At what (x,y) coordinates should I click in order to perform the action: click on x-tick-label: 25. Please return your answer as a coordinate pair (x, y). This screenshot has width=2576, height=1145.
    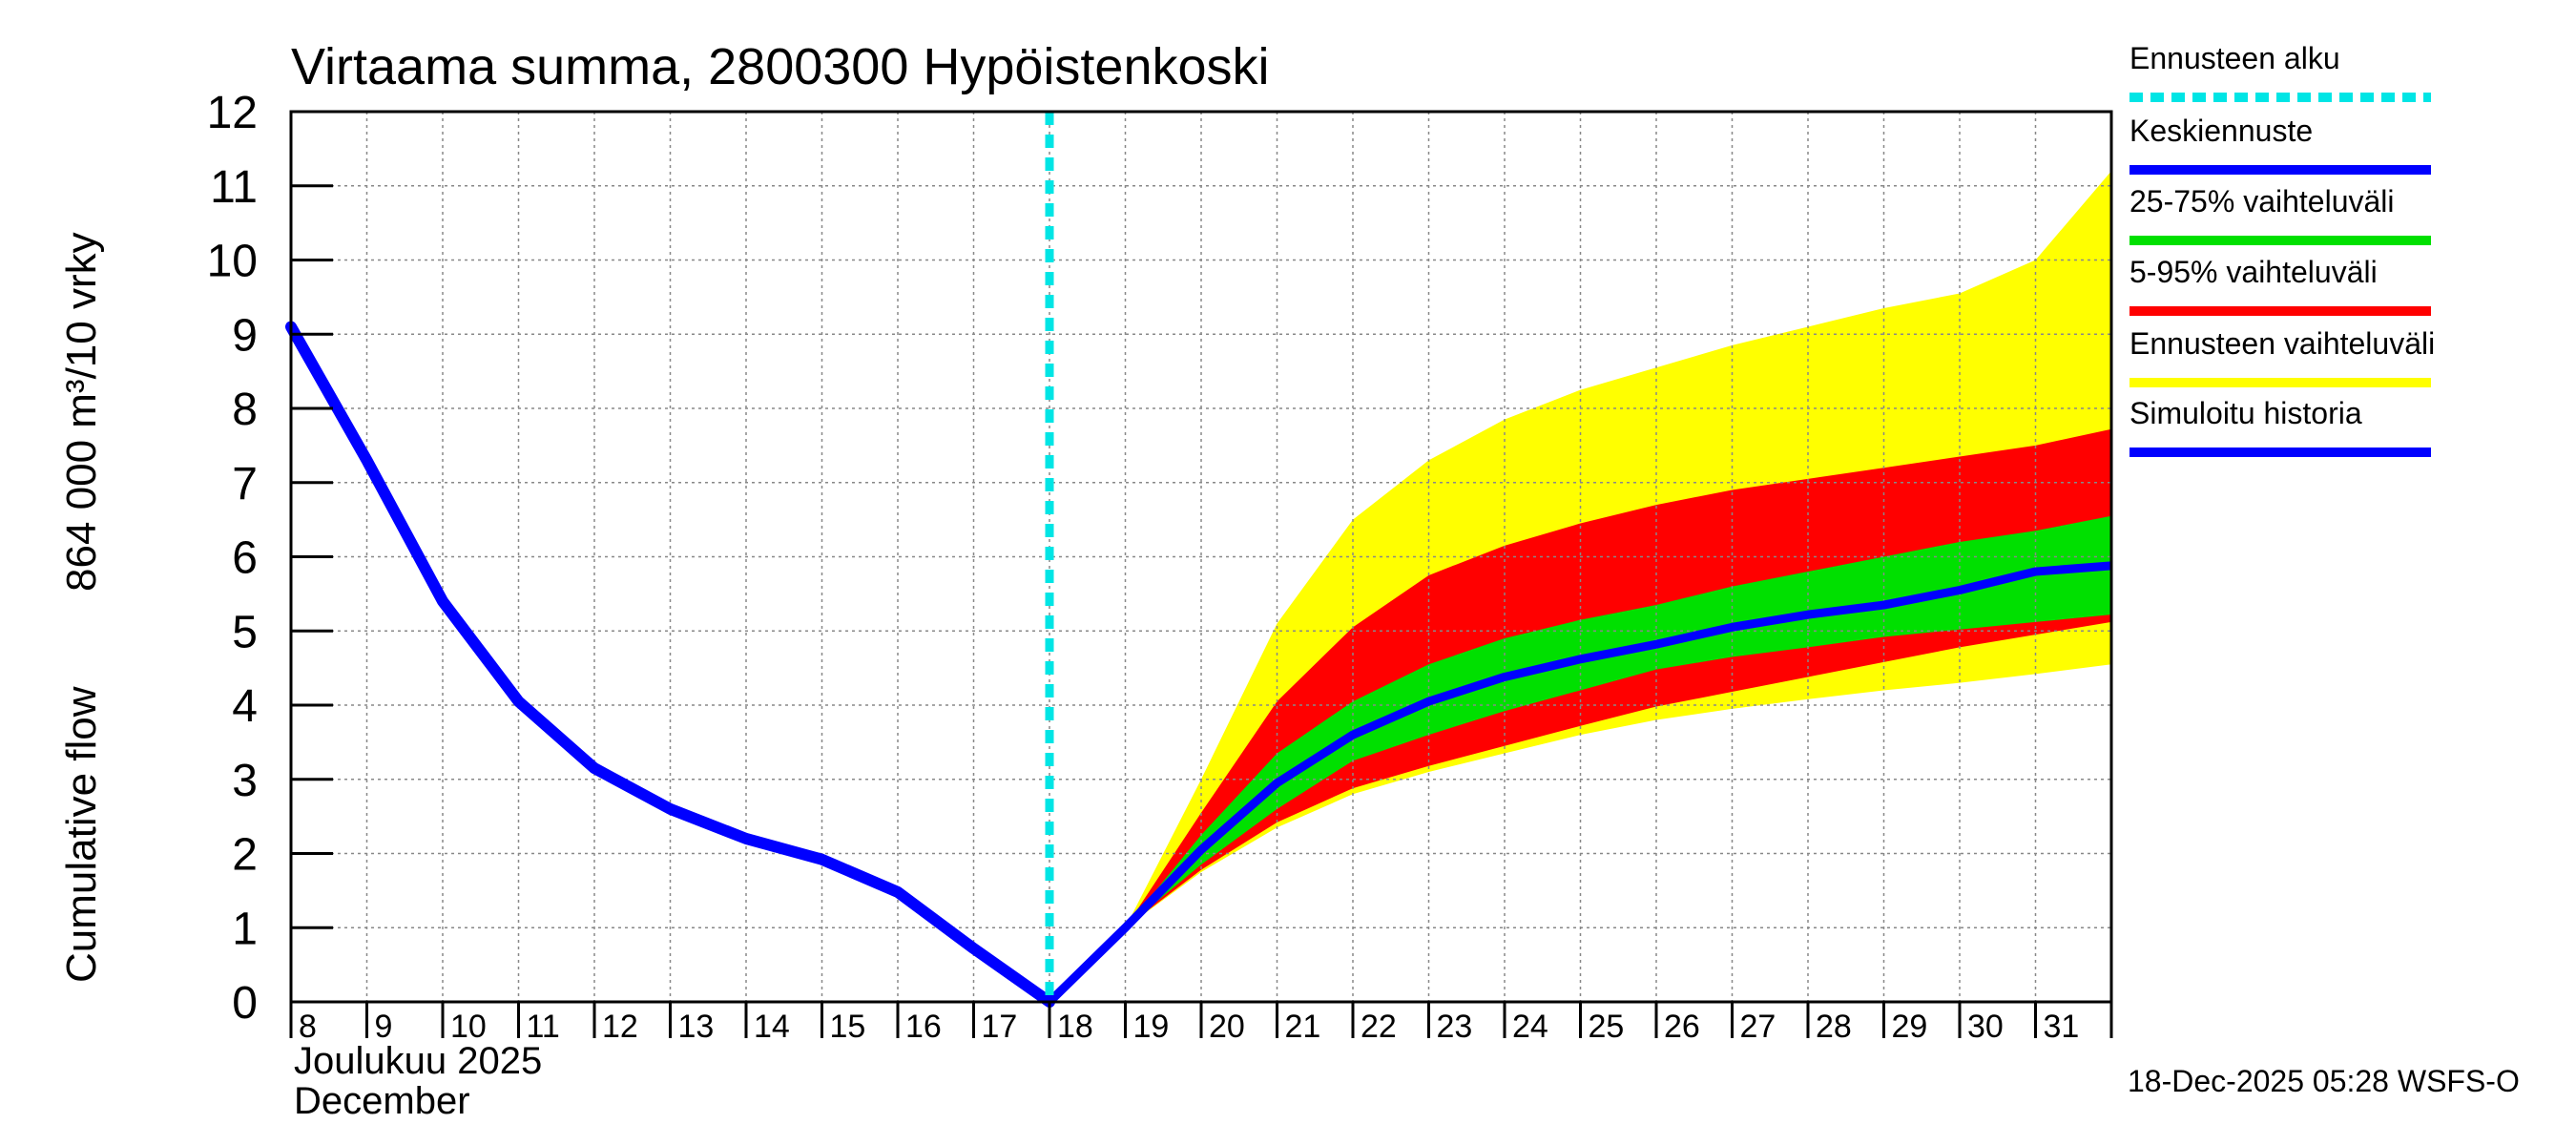
    Looking at the image, I should click on (1607, 1027).